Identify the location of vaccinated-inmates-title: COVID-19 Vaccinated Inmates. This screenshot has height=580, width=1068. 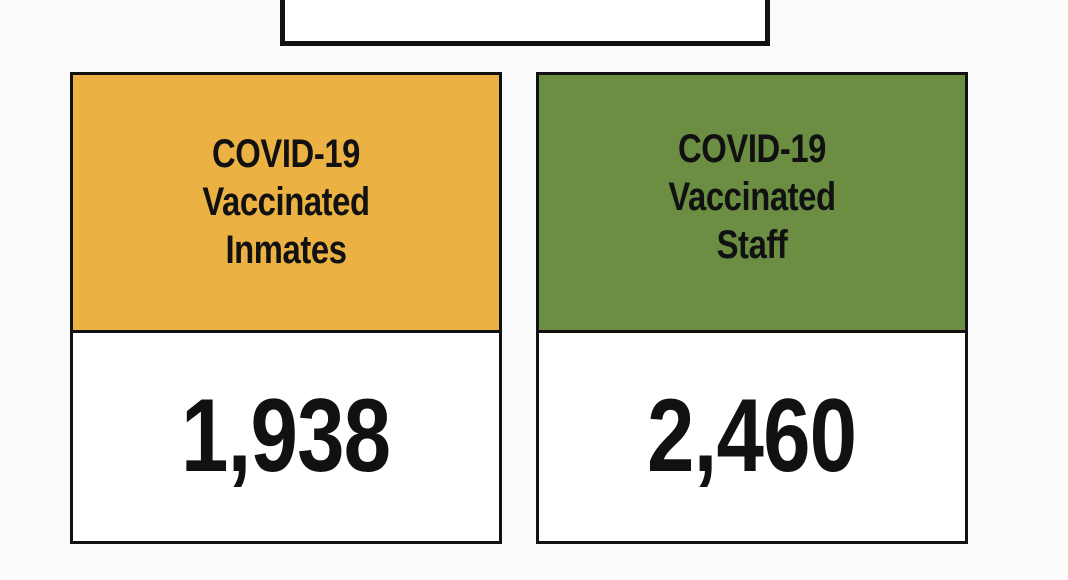
(286, 201).